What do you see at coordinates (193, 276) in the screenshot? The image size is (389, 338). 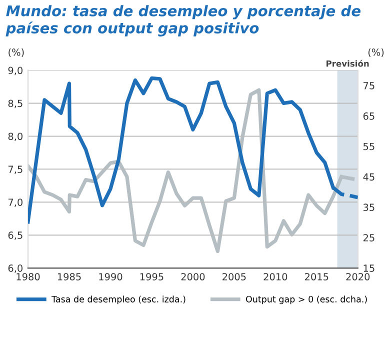 I see `x-tick-label: 2000` at bounding box center [193, 276].